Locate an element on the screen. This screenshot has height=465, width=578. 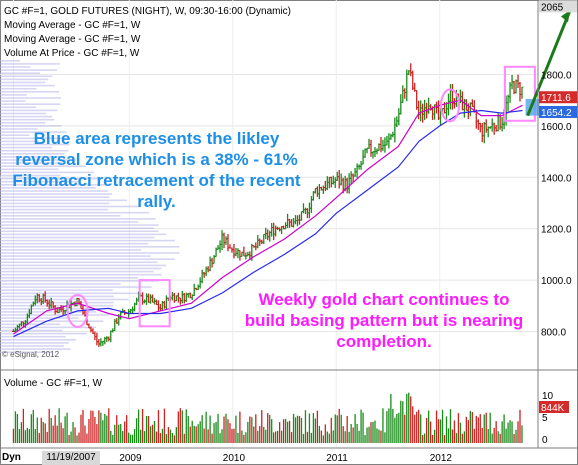
ma-price-tag-bg is located at coordinates (558, 111).